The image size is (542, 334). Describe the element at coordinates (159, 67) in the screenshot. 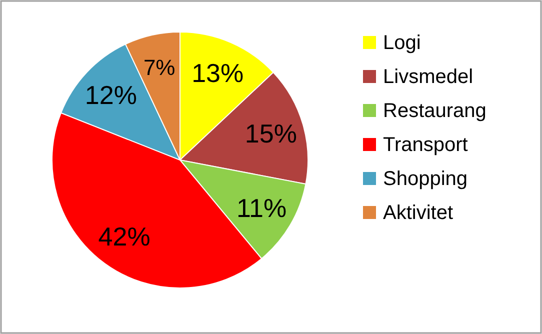

I see `data-label: 7%` at that location.